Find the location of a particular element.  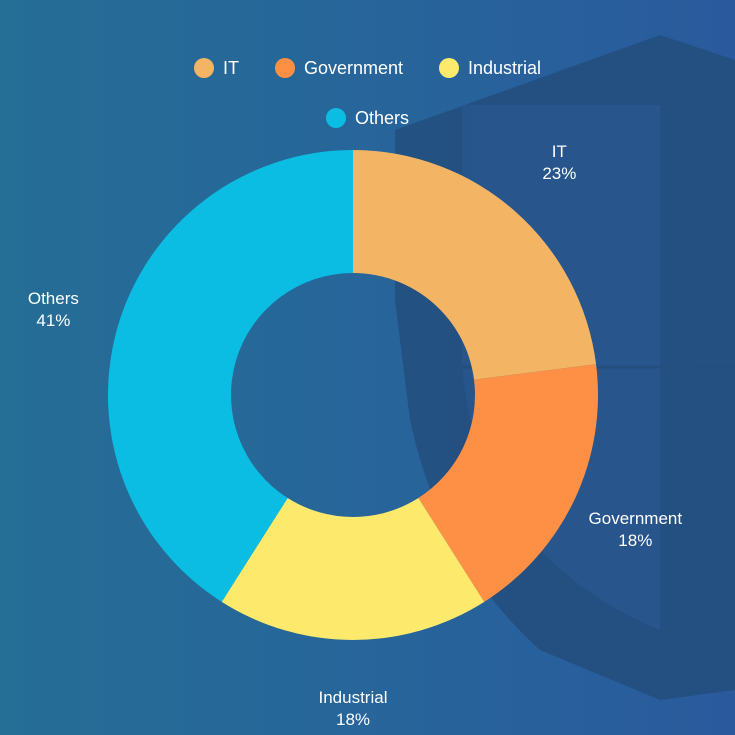

legend-item-industrial: Industrial is located at coordinates (490, 68).